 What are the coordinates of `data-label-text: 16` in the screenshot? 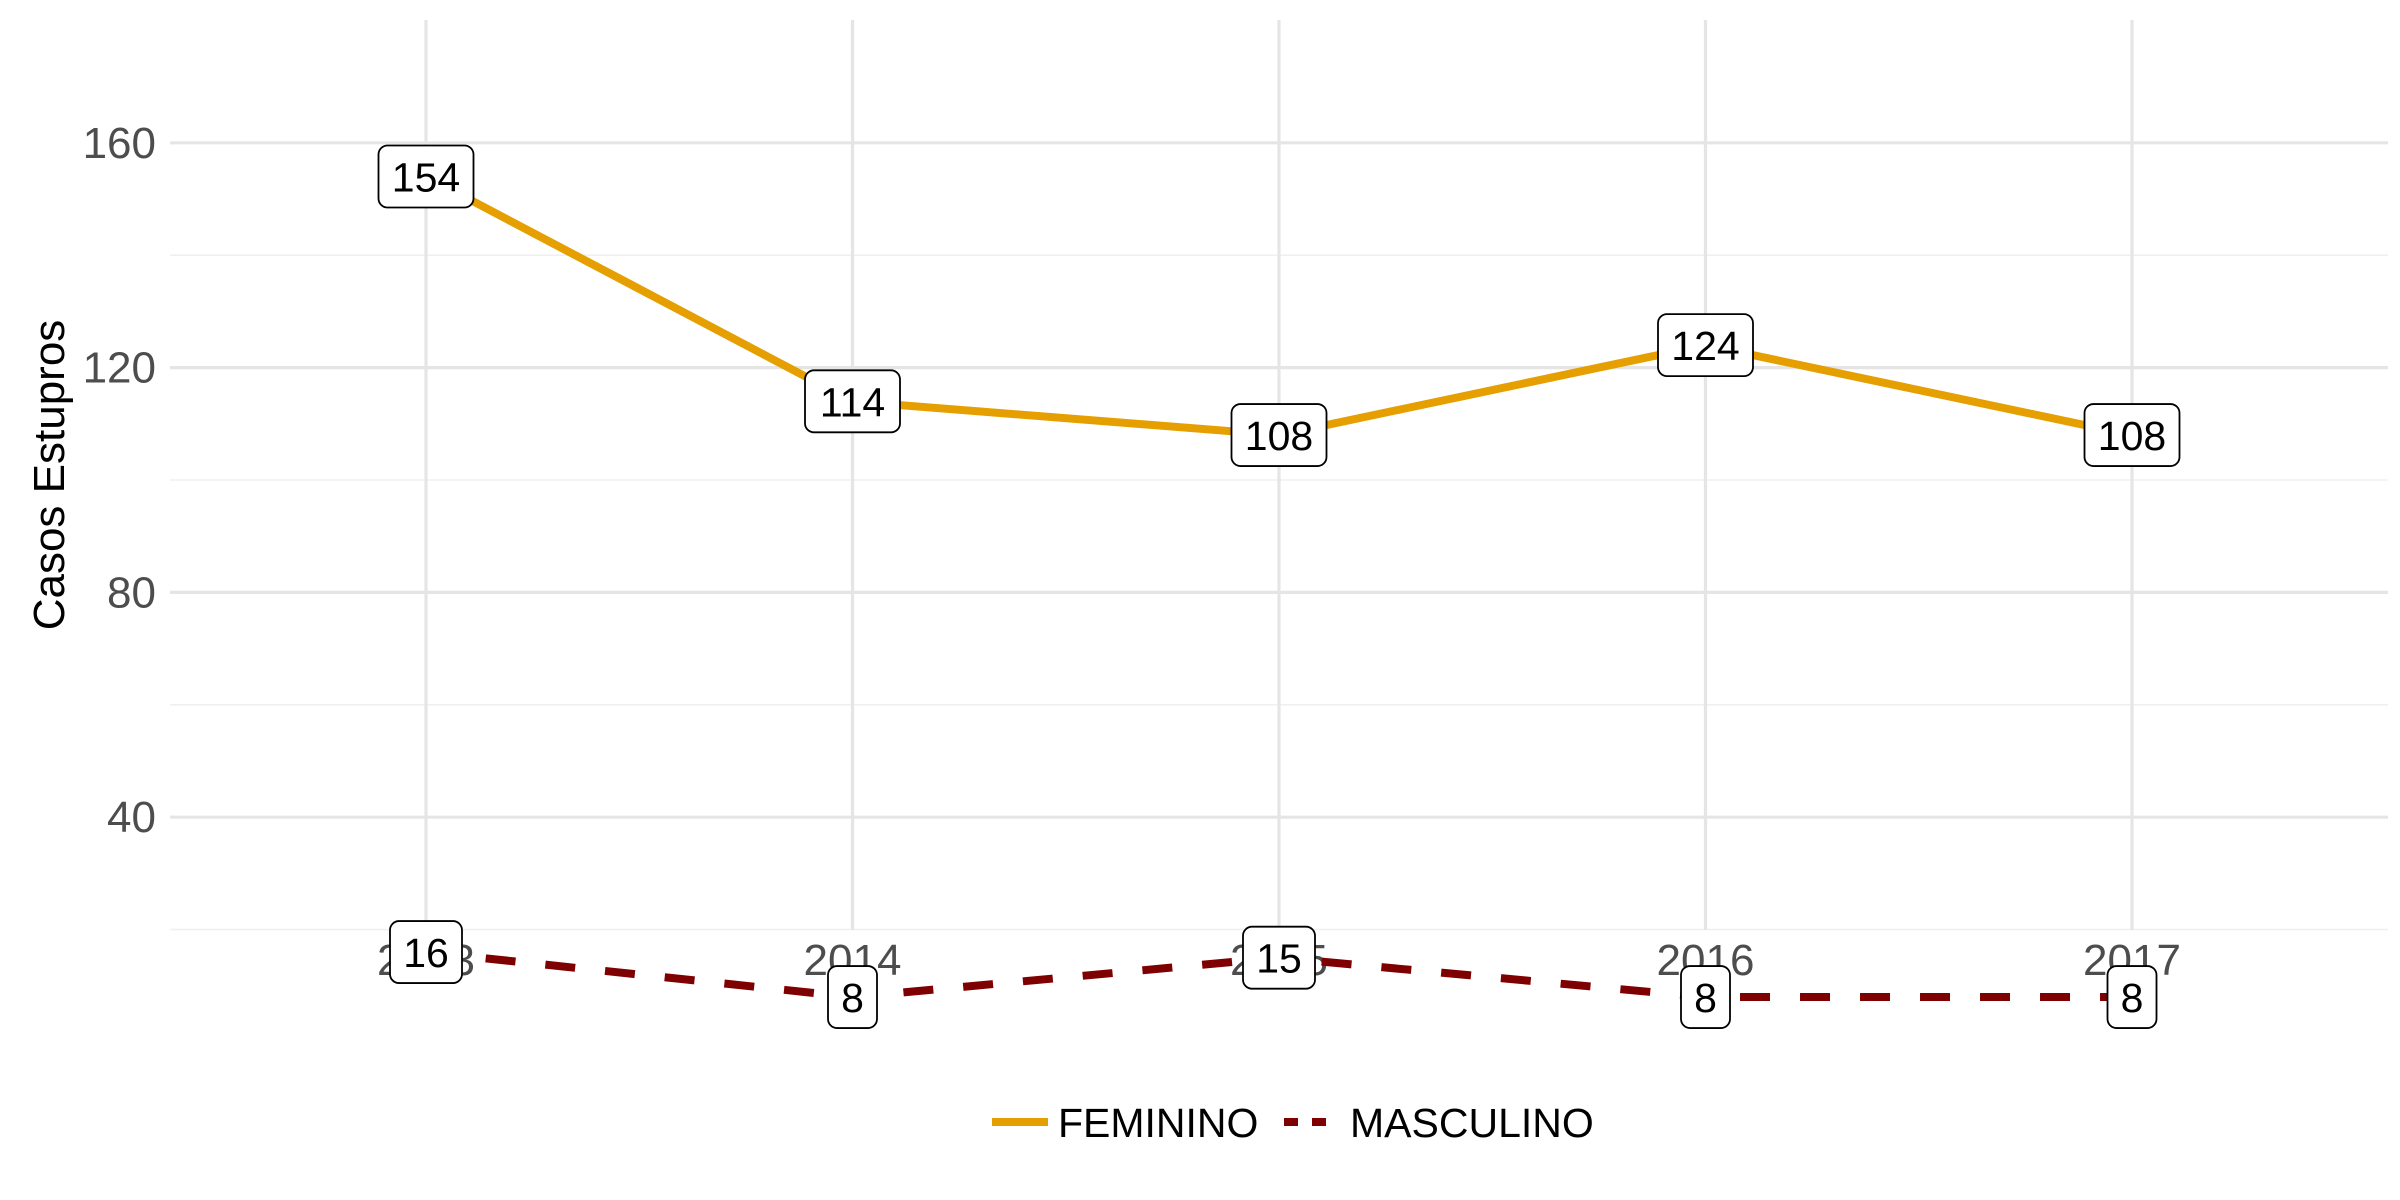 It's located at (426, 953).